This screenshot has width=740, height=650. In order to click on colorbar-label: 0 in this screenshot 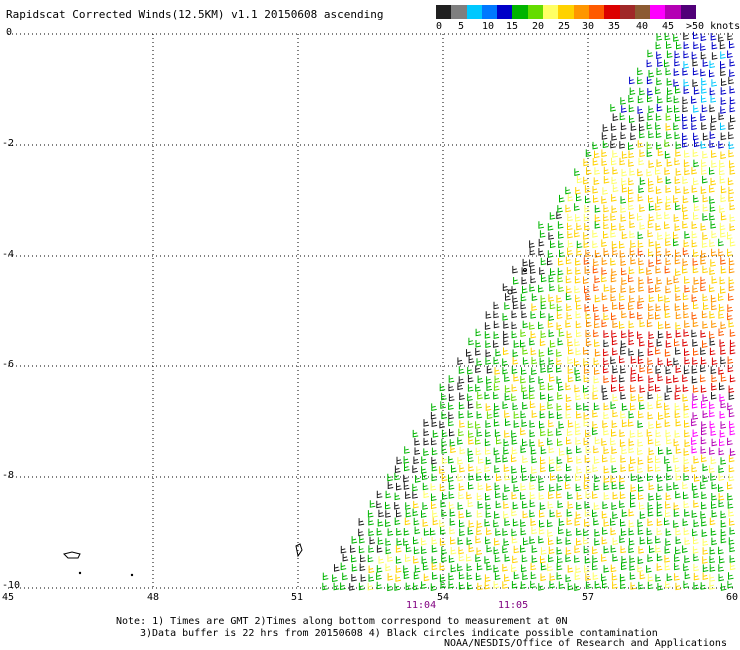, I will do `click(439, 26)`.